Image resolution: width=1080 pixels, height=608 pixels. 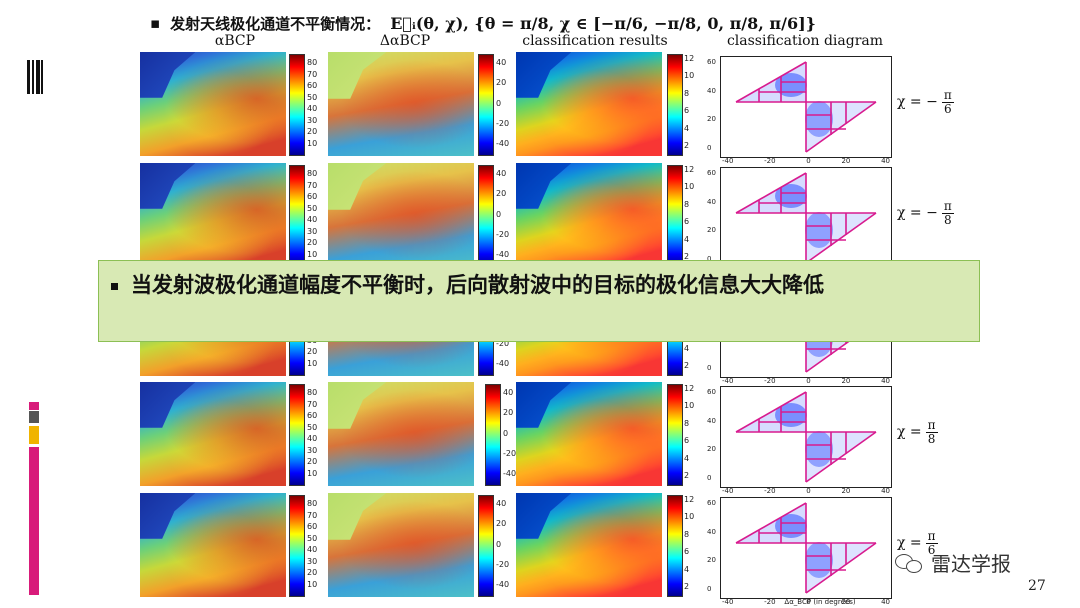 What do you see at coordinates (687, 441) in the screenshot?
I see `class-colorbar-ticks-label: 6` at bounding box center [687, 441].